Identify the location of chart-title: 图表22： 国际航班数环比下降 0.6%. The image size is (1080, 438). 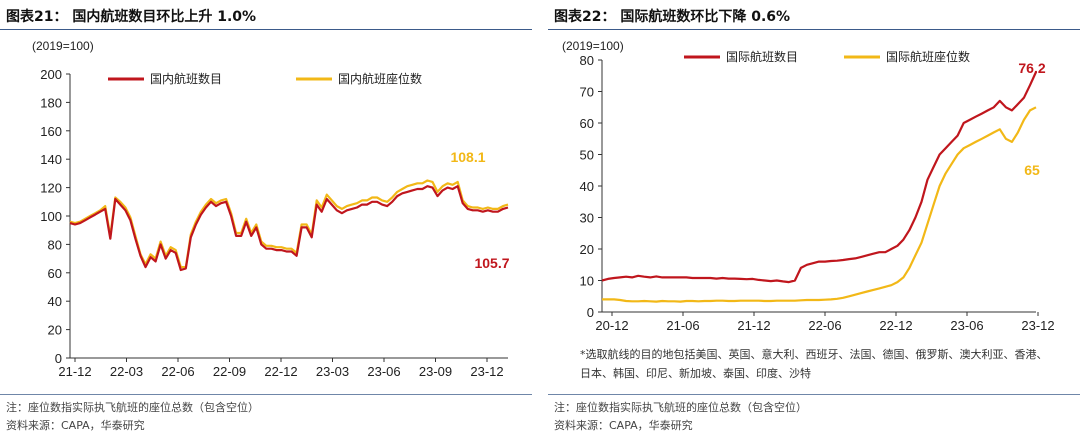
(672, 17).